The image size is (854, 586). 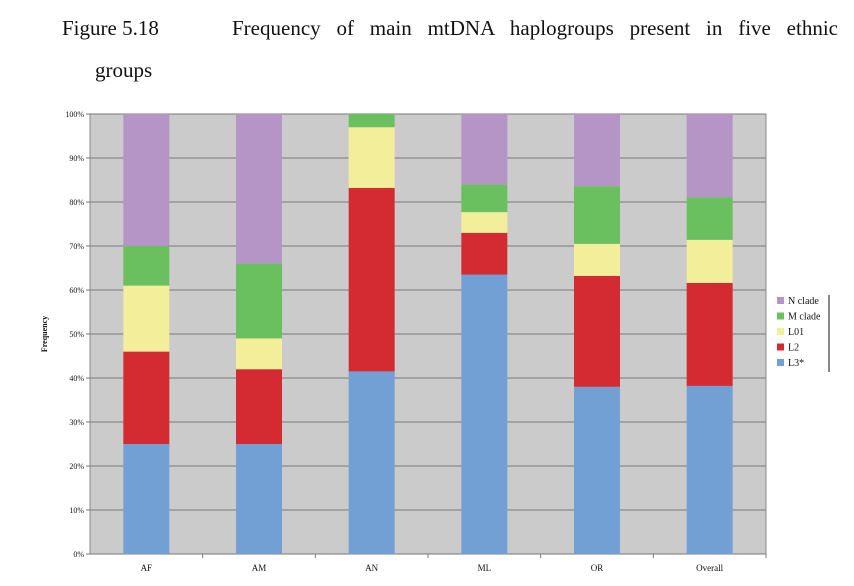 What do you see at coordinates (76, 158) in the screenshot?
I see `y-tick-label: 90%` at bounding box center [76, 158].